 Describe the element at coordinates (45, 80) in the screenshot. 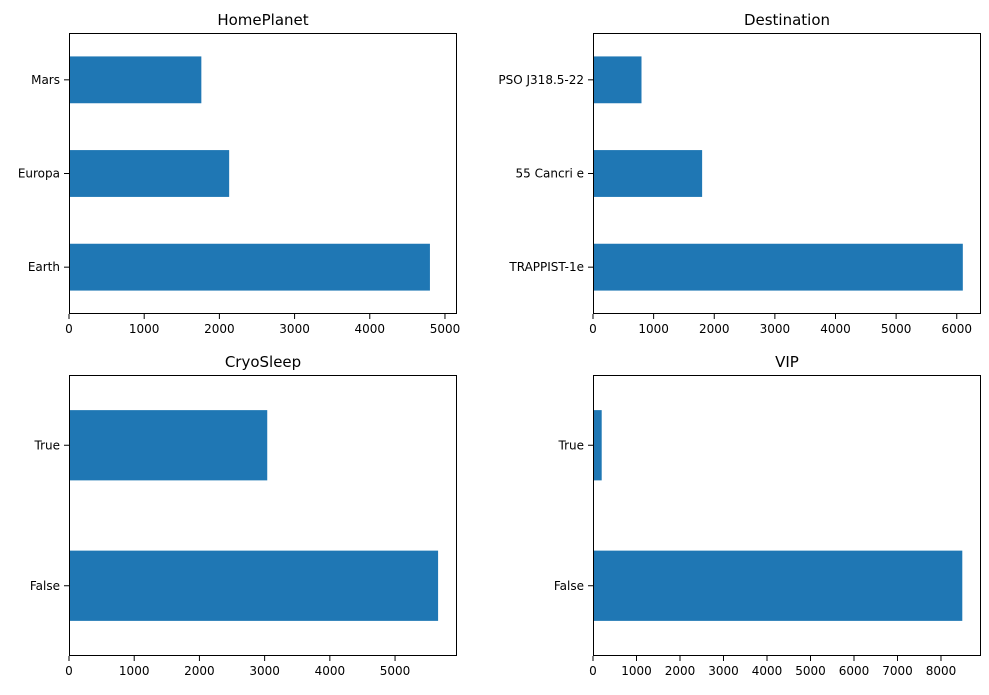

I see `y-tick-label: Mars` at that location.